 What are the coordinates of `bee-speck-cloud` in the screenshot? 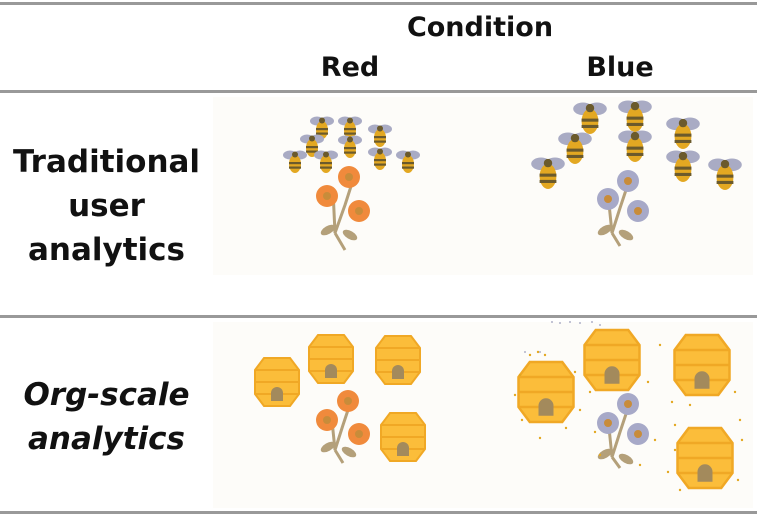 It's located at (628, 417).